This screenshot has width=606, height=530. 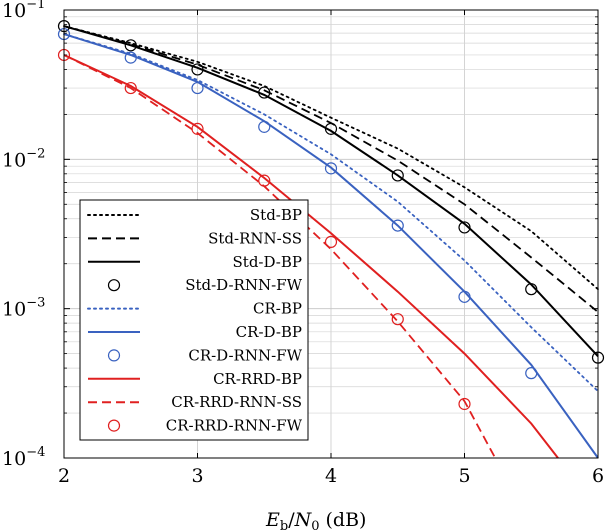 I want to click on legend-entry: CR-D-BP, so click(x=195, y=332).